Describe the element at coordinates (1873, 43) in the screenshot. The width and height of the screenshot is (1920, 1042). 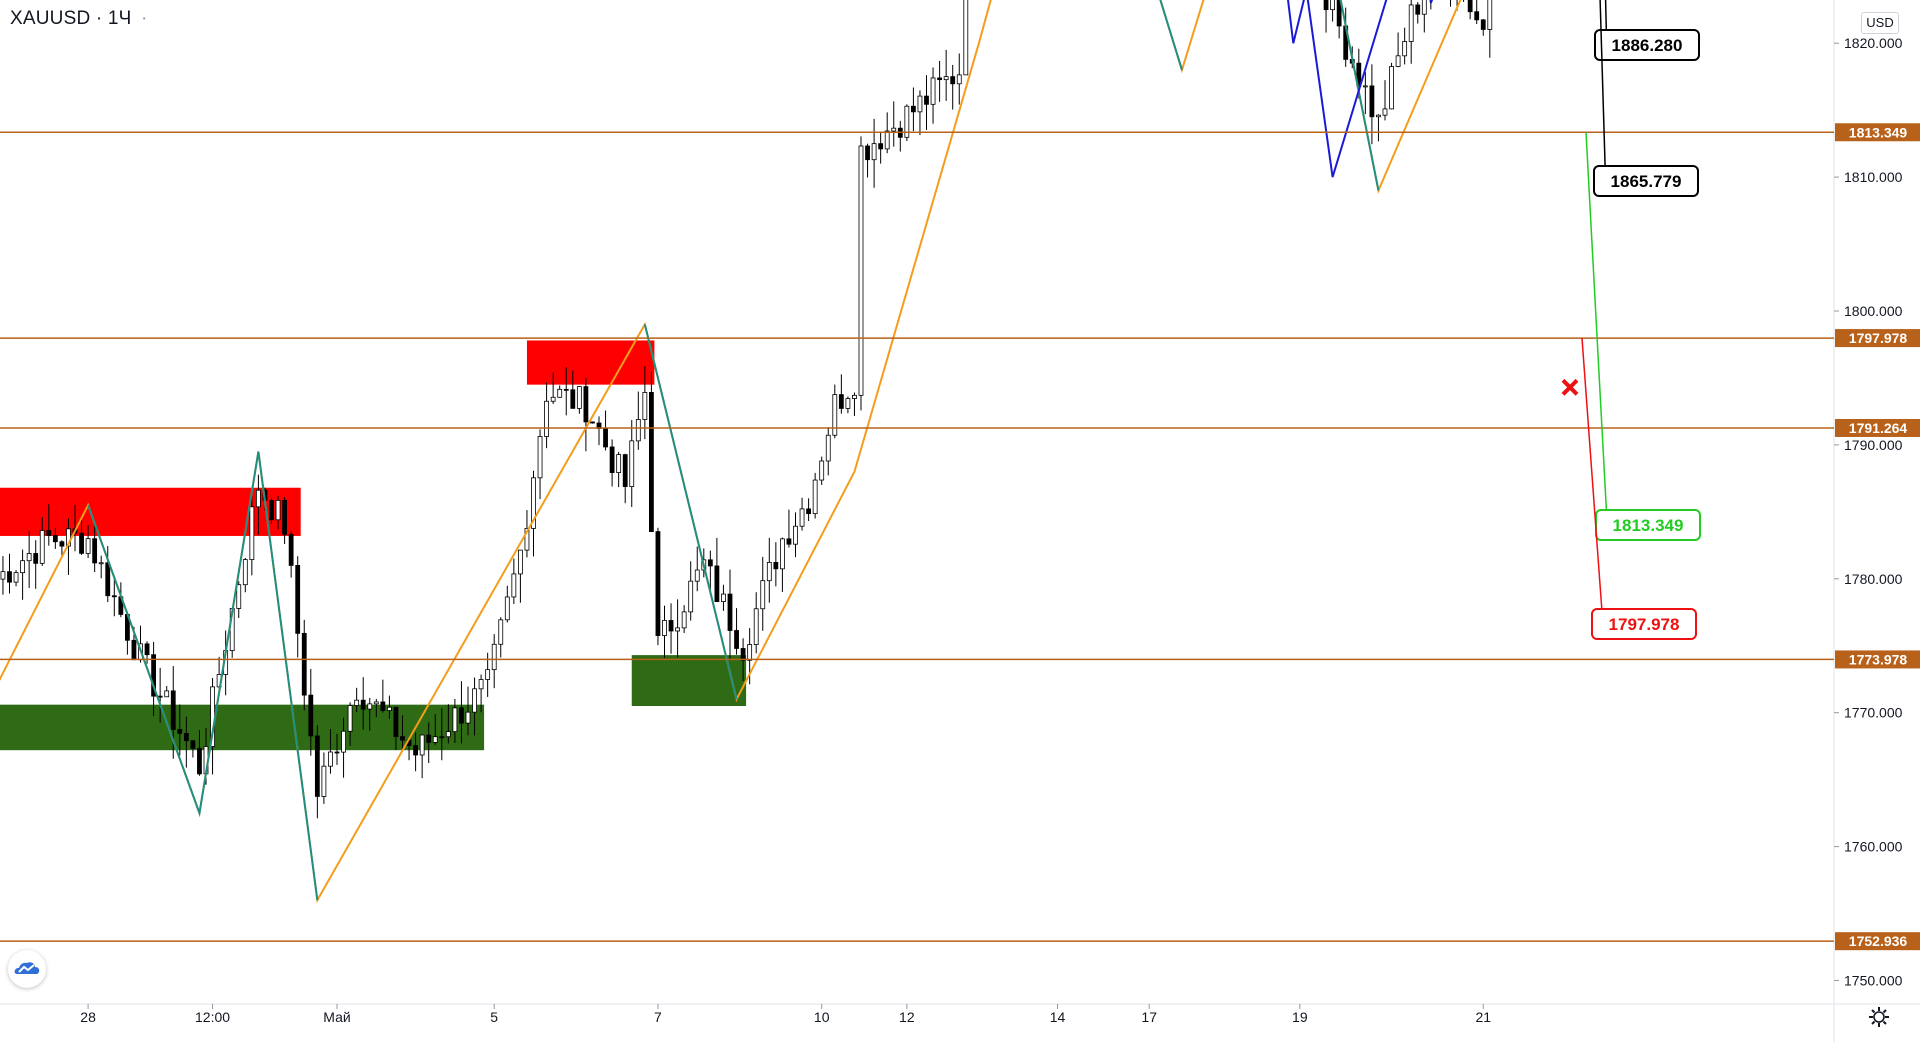
I see `y-tick-label: 1820.000` at that location.